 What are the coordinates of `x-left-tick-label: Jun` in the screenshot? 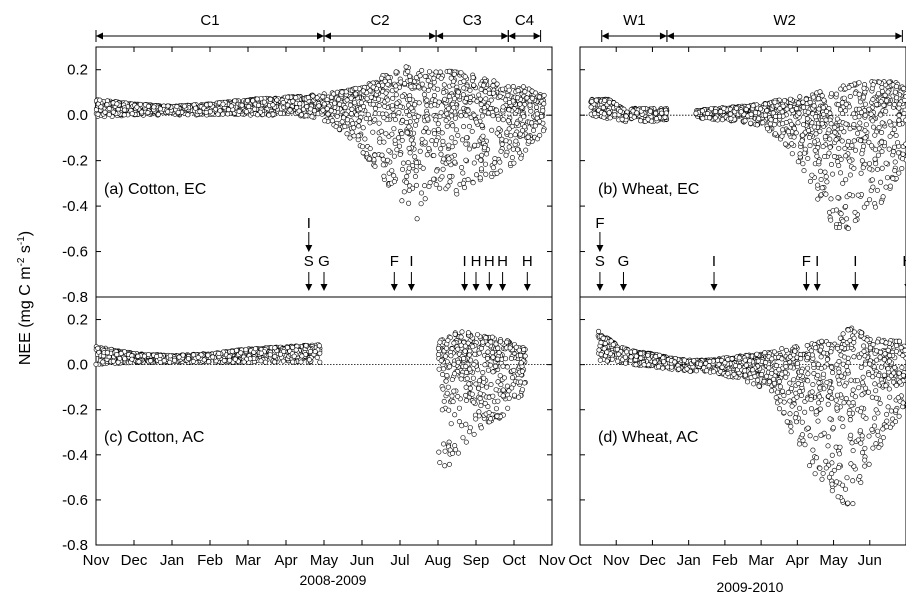 It's located at (362, 560).